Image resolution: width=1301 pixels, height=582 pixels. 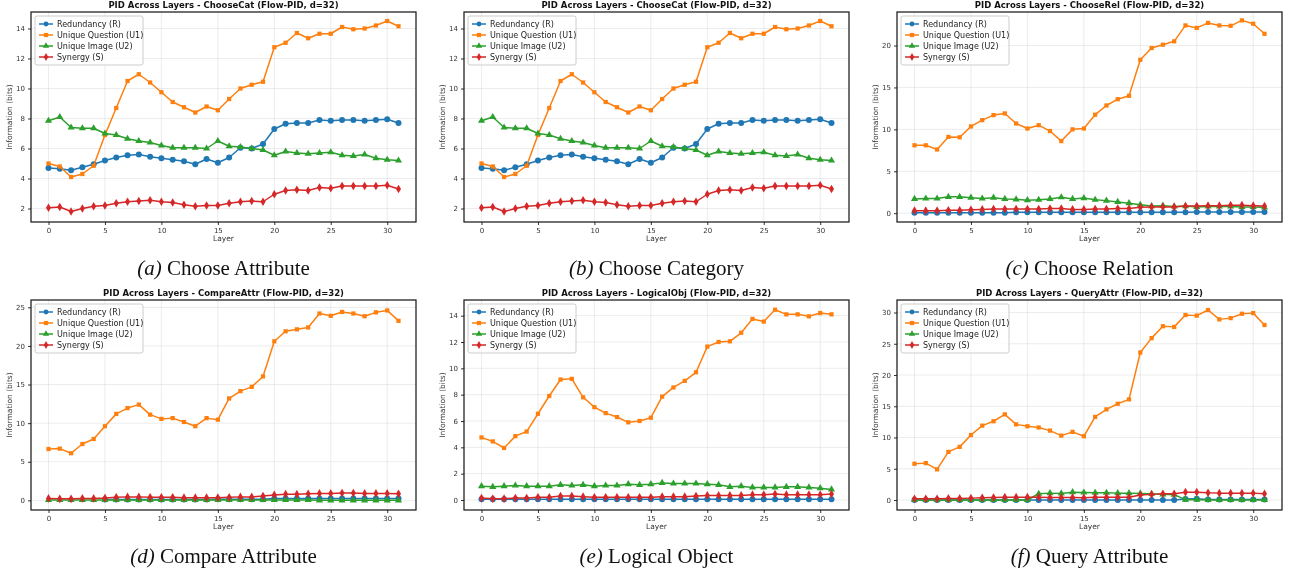 I want to click on chart-title: PID Across Layers - LogicalObj (Flow-PID, d=32), so click(x=656, y=293).